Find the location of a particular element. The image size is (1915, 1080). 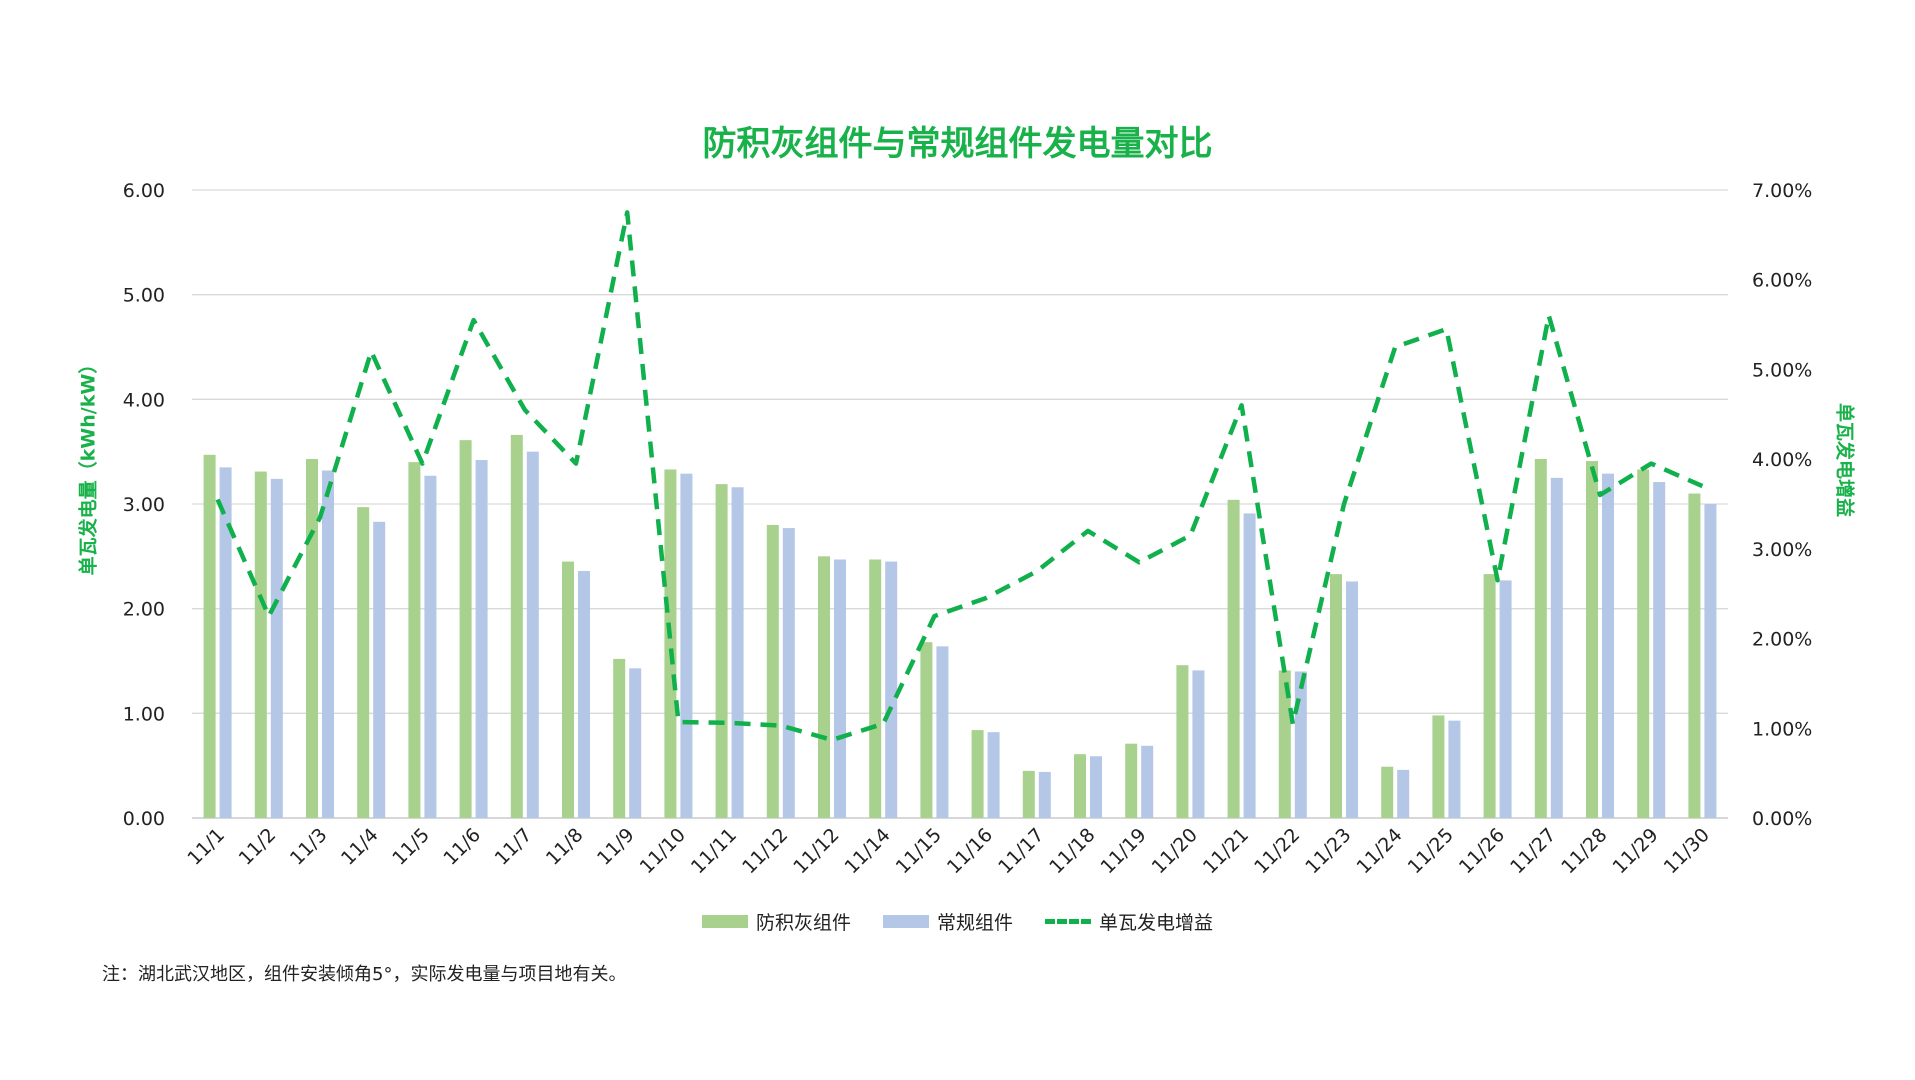

x-tick-label: 11/11 is located at coordinates (714, 851).